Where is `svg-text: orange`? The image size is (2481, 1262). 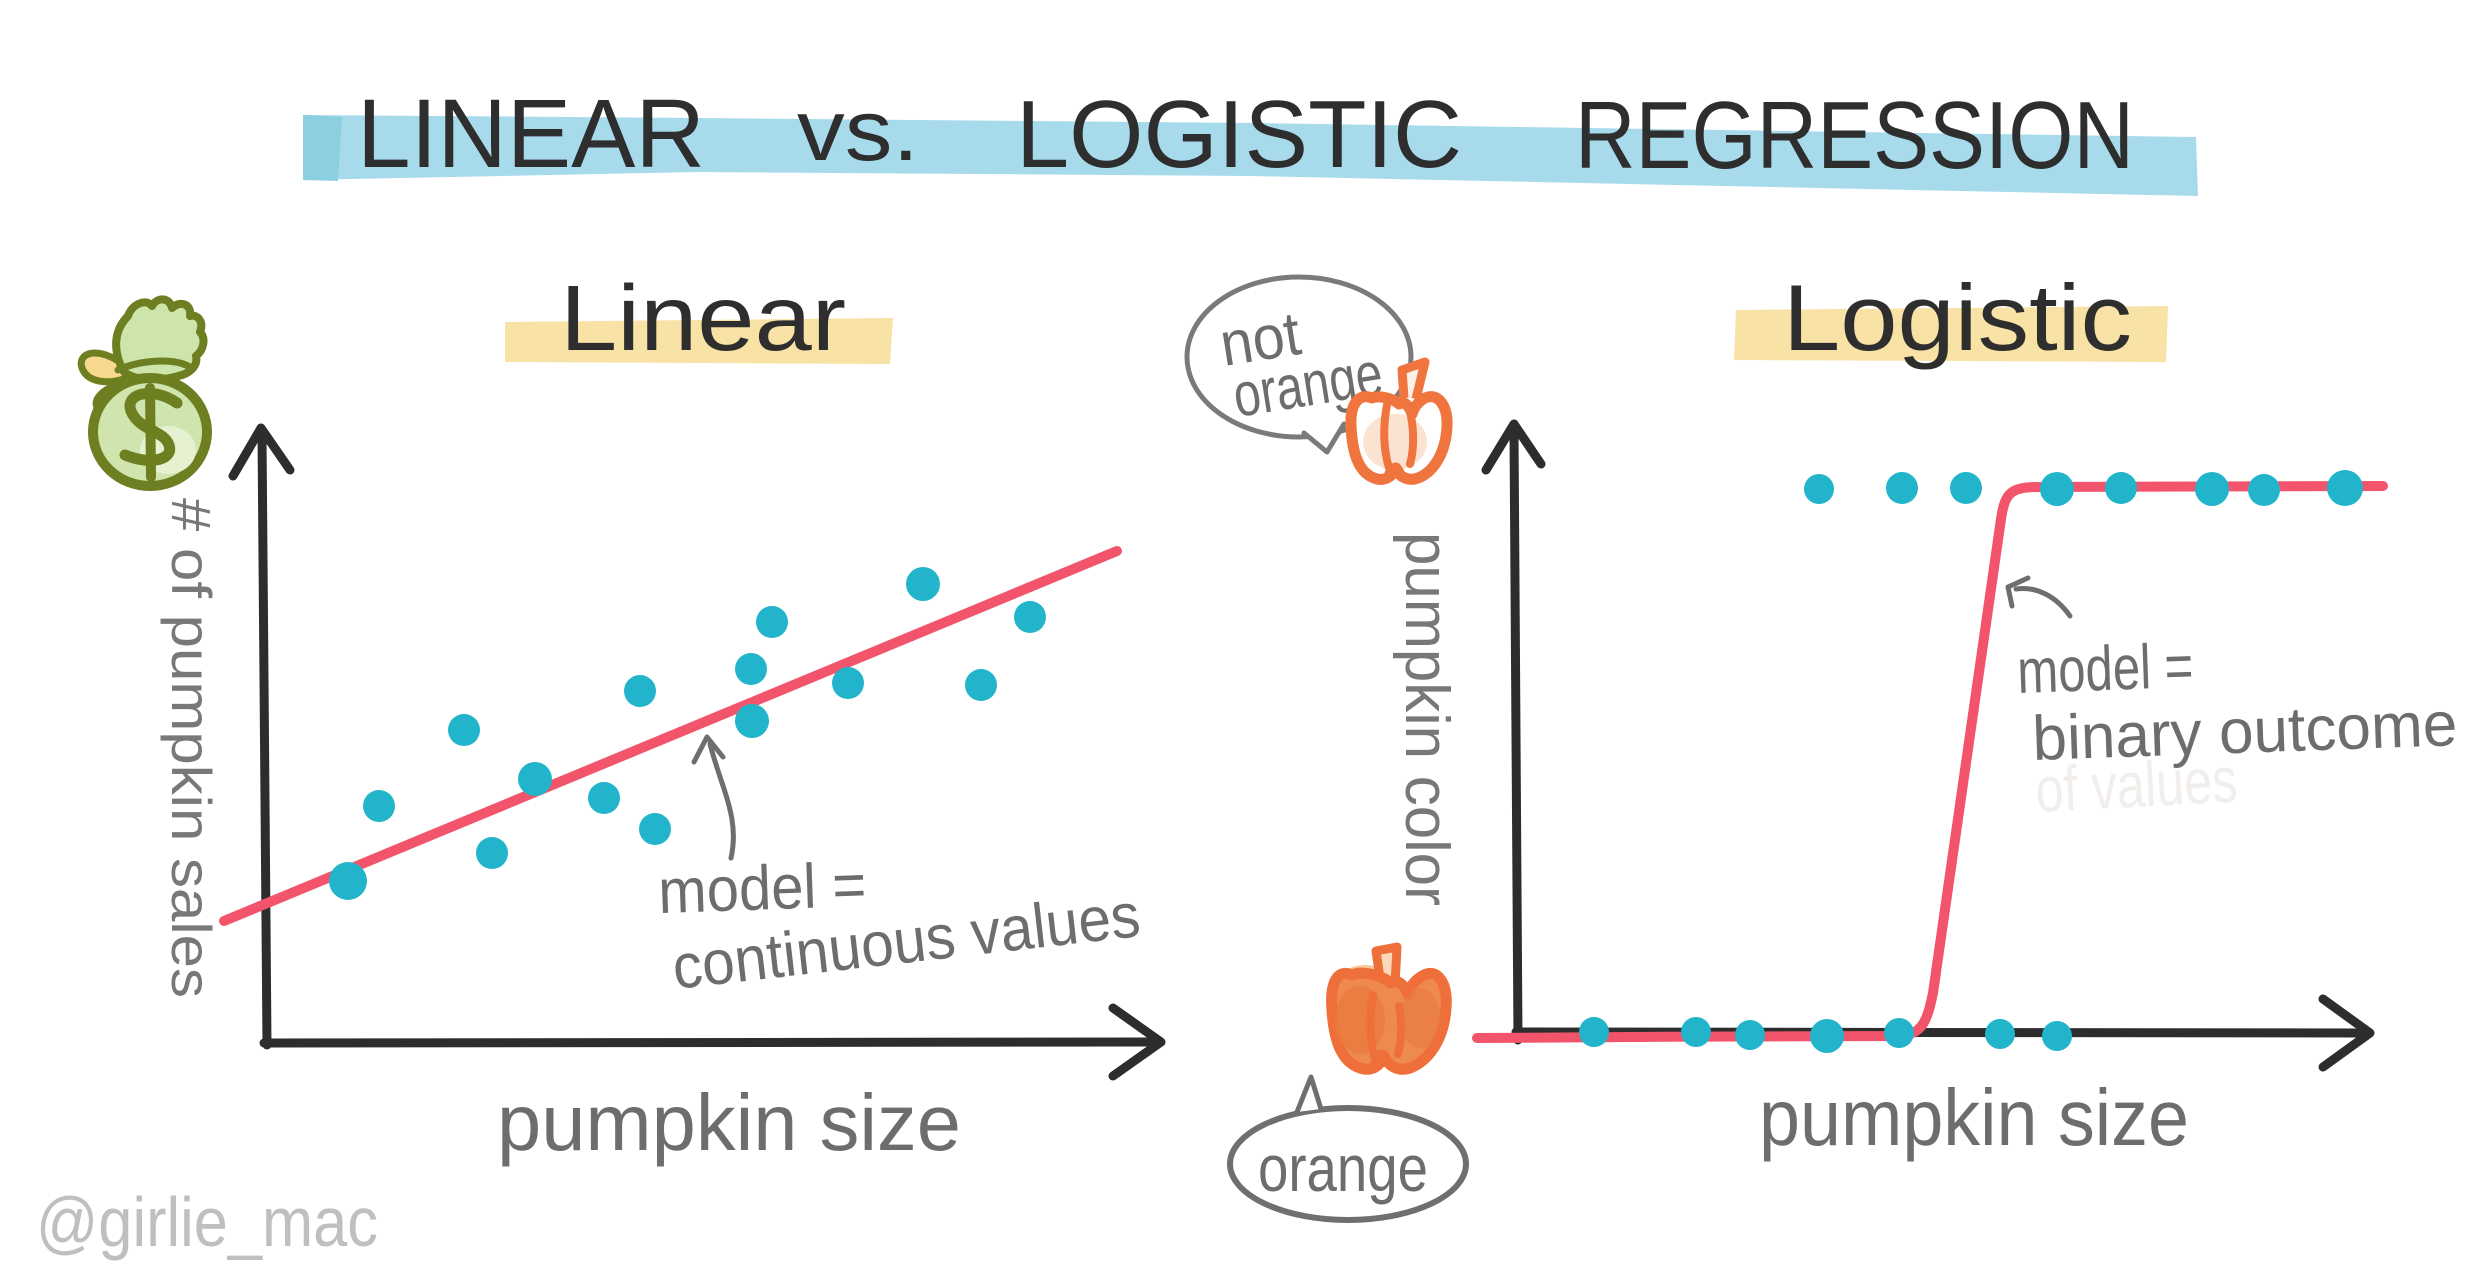
svg-text: orange is located at coordinates (1343, 1168).